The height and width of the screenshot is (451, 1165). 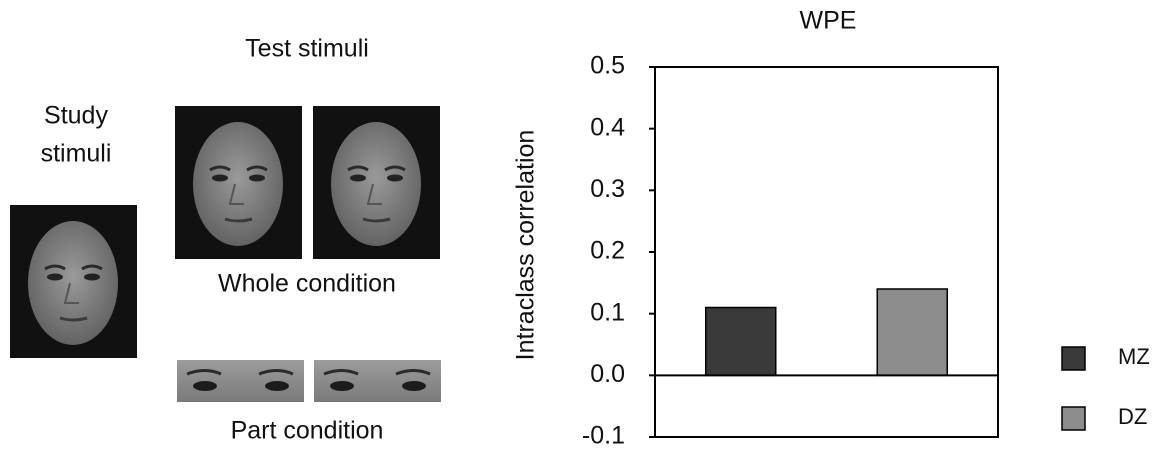 I want to click on y-tick-label: 0.4, so click(x=607, y=127).